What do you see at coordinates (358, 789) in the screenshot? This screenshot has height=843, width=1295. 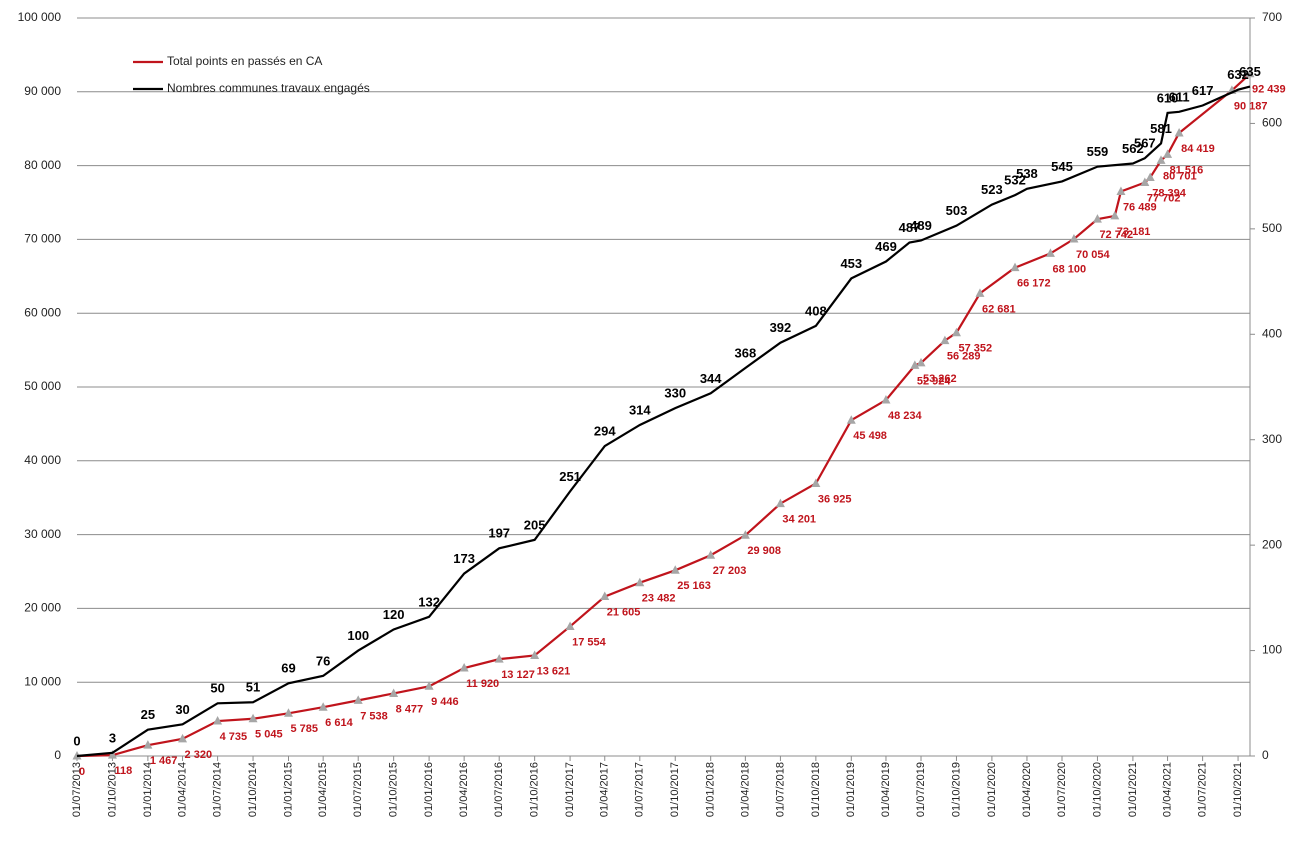 I see `x-tick-label: 01/07/2015` at bounding box center [358, 789].